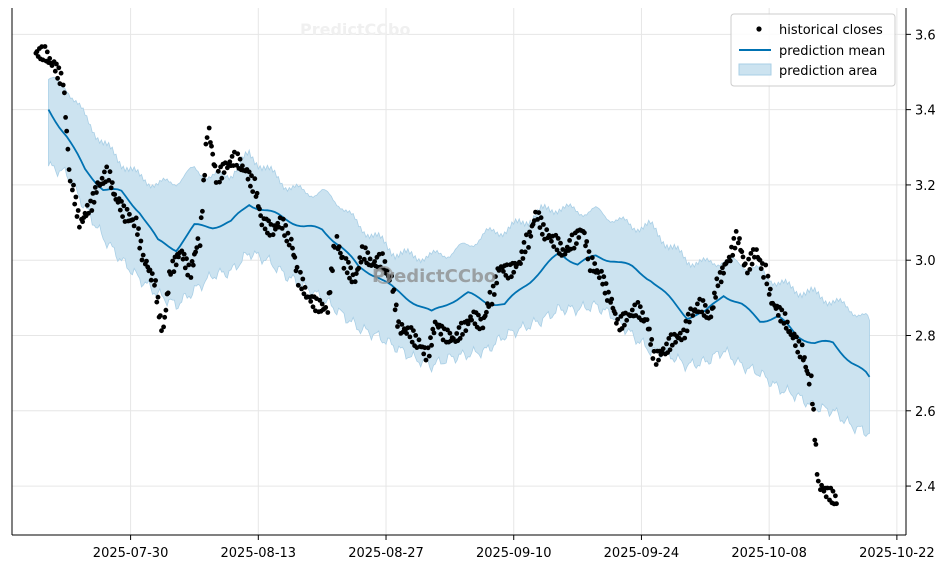 The image size is (945, 570). What do you see at coordinates (386, 553) in the screenshot?
I see `x-tick-label: 2025-08-27` at bounding box center [386, 553].